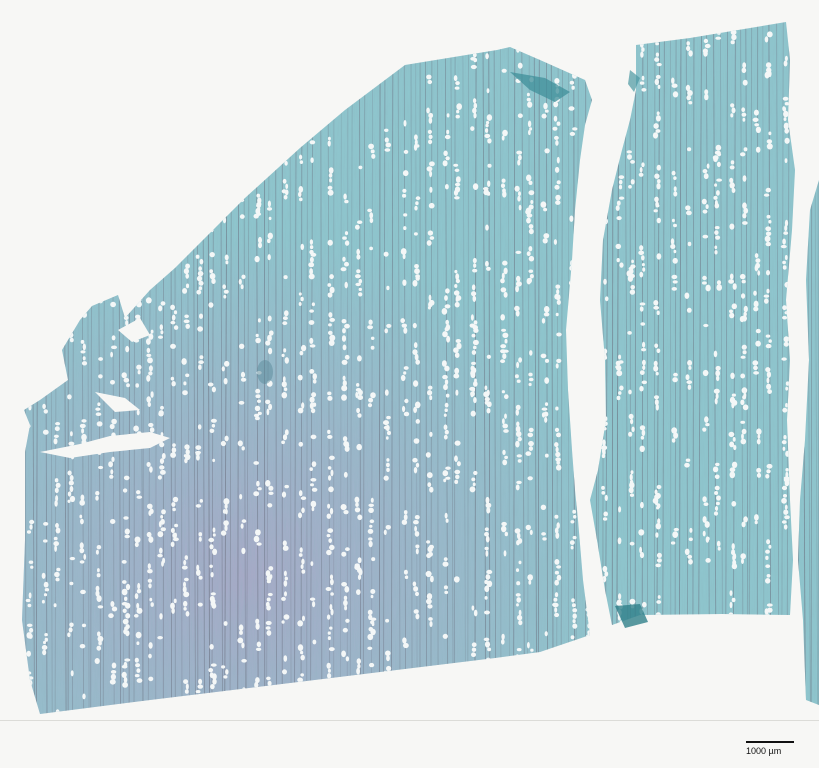 The image size is (819, 768). What do you see at coordinates (770, 742) in the screenshot?
I see `scale-bar-line` at bounding box center [770, 742].